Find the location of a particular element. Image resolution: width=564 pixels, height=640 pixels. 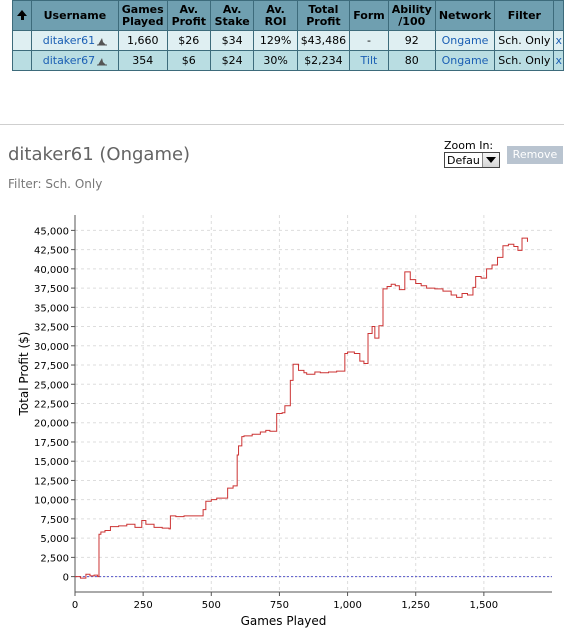

avg-stake-cell: $24 is located at coordinates (232, 60).